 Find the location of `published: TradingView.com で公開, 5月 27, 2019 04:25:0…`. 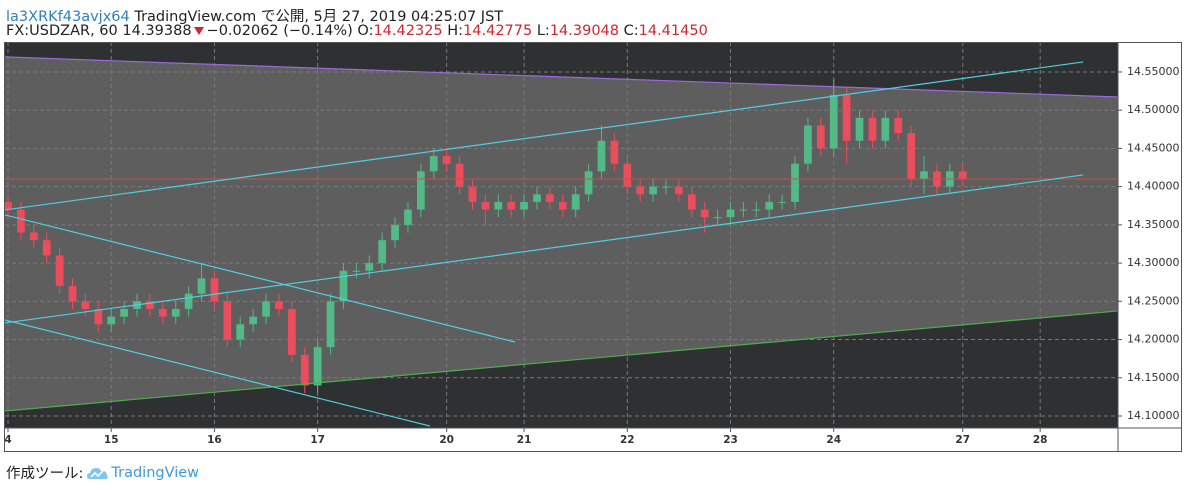

published: TradingView.com で公開, 5月 27, 2019 04:25:0… is located at coordinates (319, 17).